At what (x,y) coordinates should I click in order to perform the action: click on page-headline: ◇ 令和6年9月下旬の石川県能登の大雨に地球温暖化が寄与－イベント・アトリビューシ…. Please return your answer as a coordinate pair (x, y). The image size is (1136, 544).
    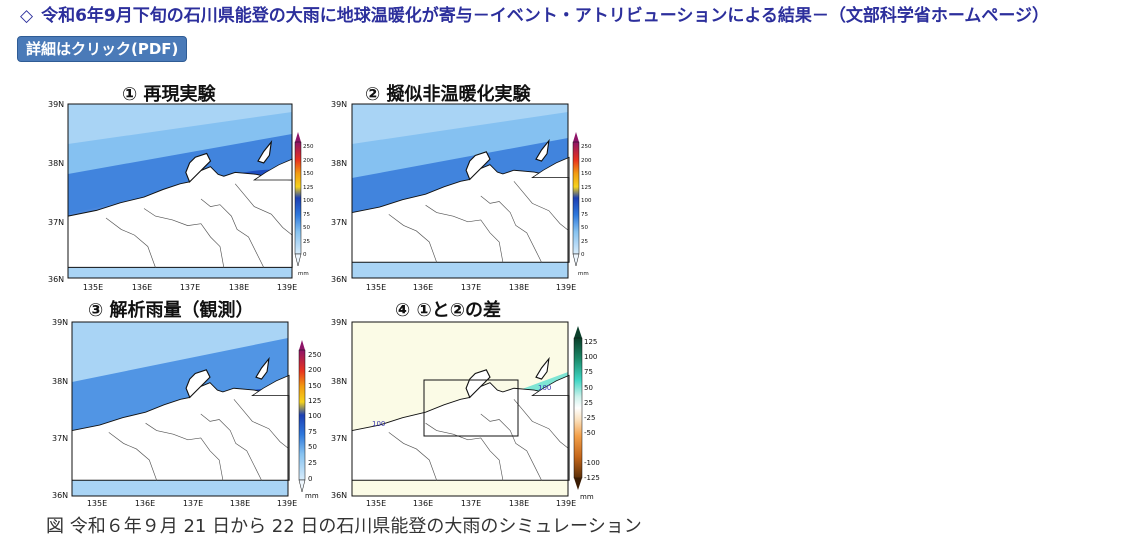
    Looking at the image, I should click on (575, 16).